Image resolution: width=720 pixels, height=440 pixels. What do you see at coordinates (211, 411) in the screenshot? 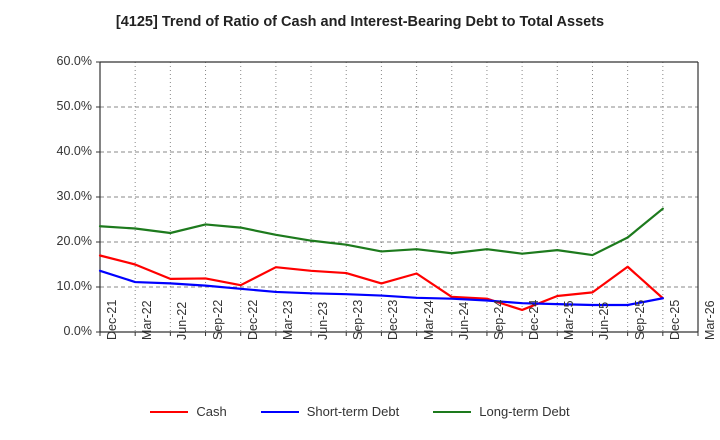
I see `legend-label: Cash` at bounding box center [211, 411].